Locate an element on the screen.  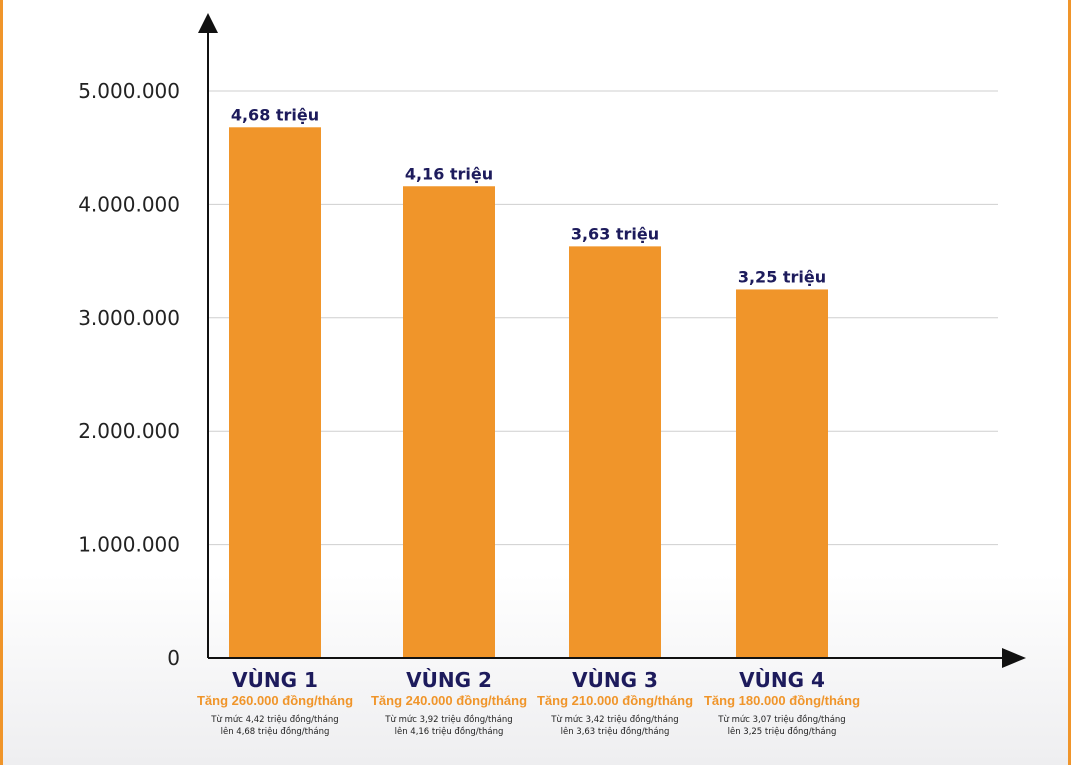
x-axis-arrow is located at coordinates (1014, 658).